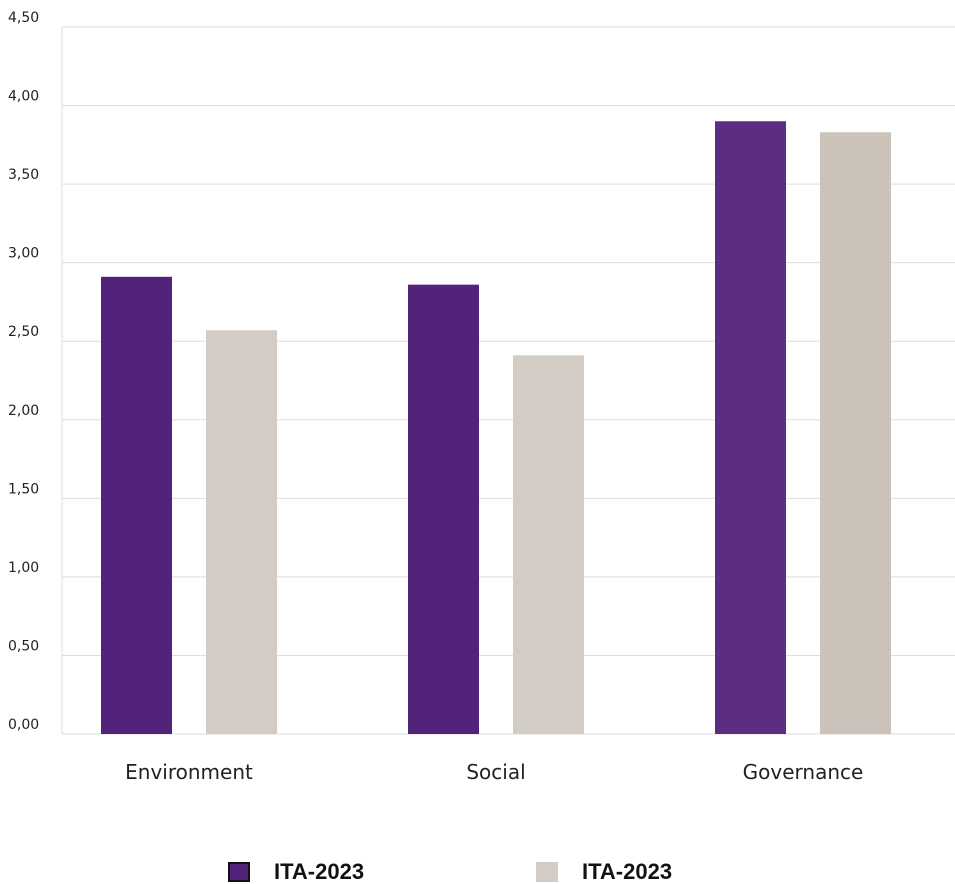 This screenshot has height=884, width=955. I want to click on y-axis-tick-labels: 0,00 0,50 1,00 1,50 2,00 2,50 3,00 3,50 4,00 4,50, so click(23, 371).